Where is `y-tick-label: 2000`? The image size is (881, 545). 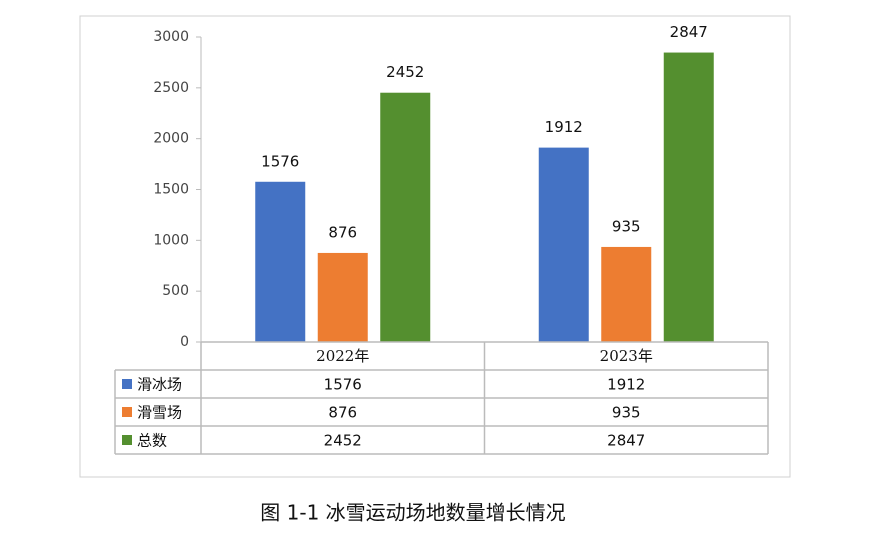 y-tick-label: 2000 is located at coordinates (171, 139).